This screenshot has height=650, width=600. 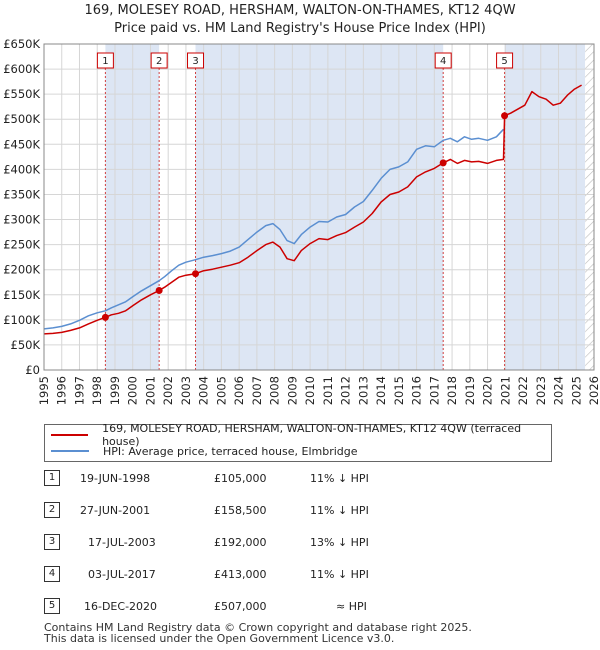 I want to click on sale-number-badge: 4, so click(x=52, y=574).